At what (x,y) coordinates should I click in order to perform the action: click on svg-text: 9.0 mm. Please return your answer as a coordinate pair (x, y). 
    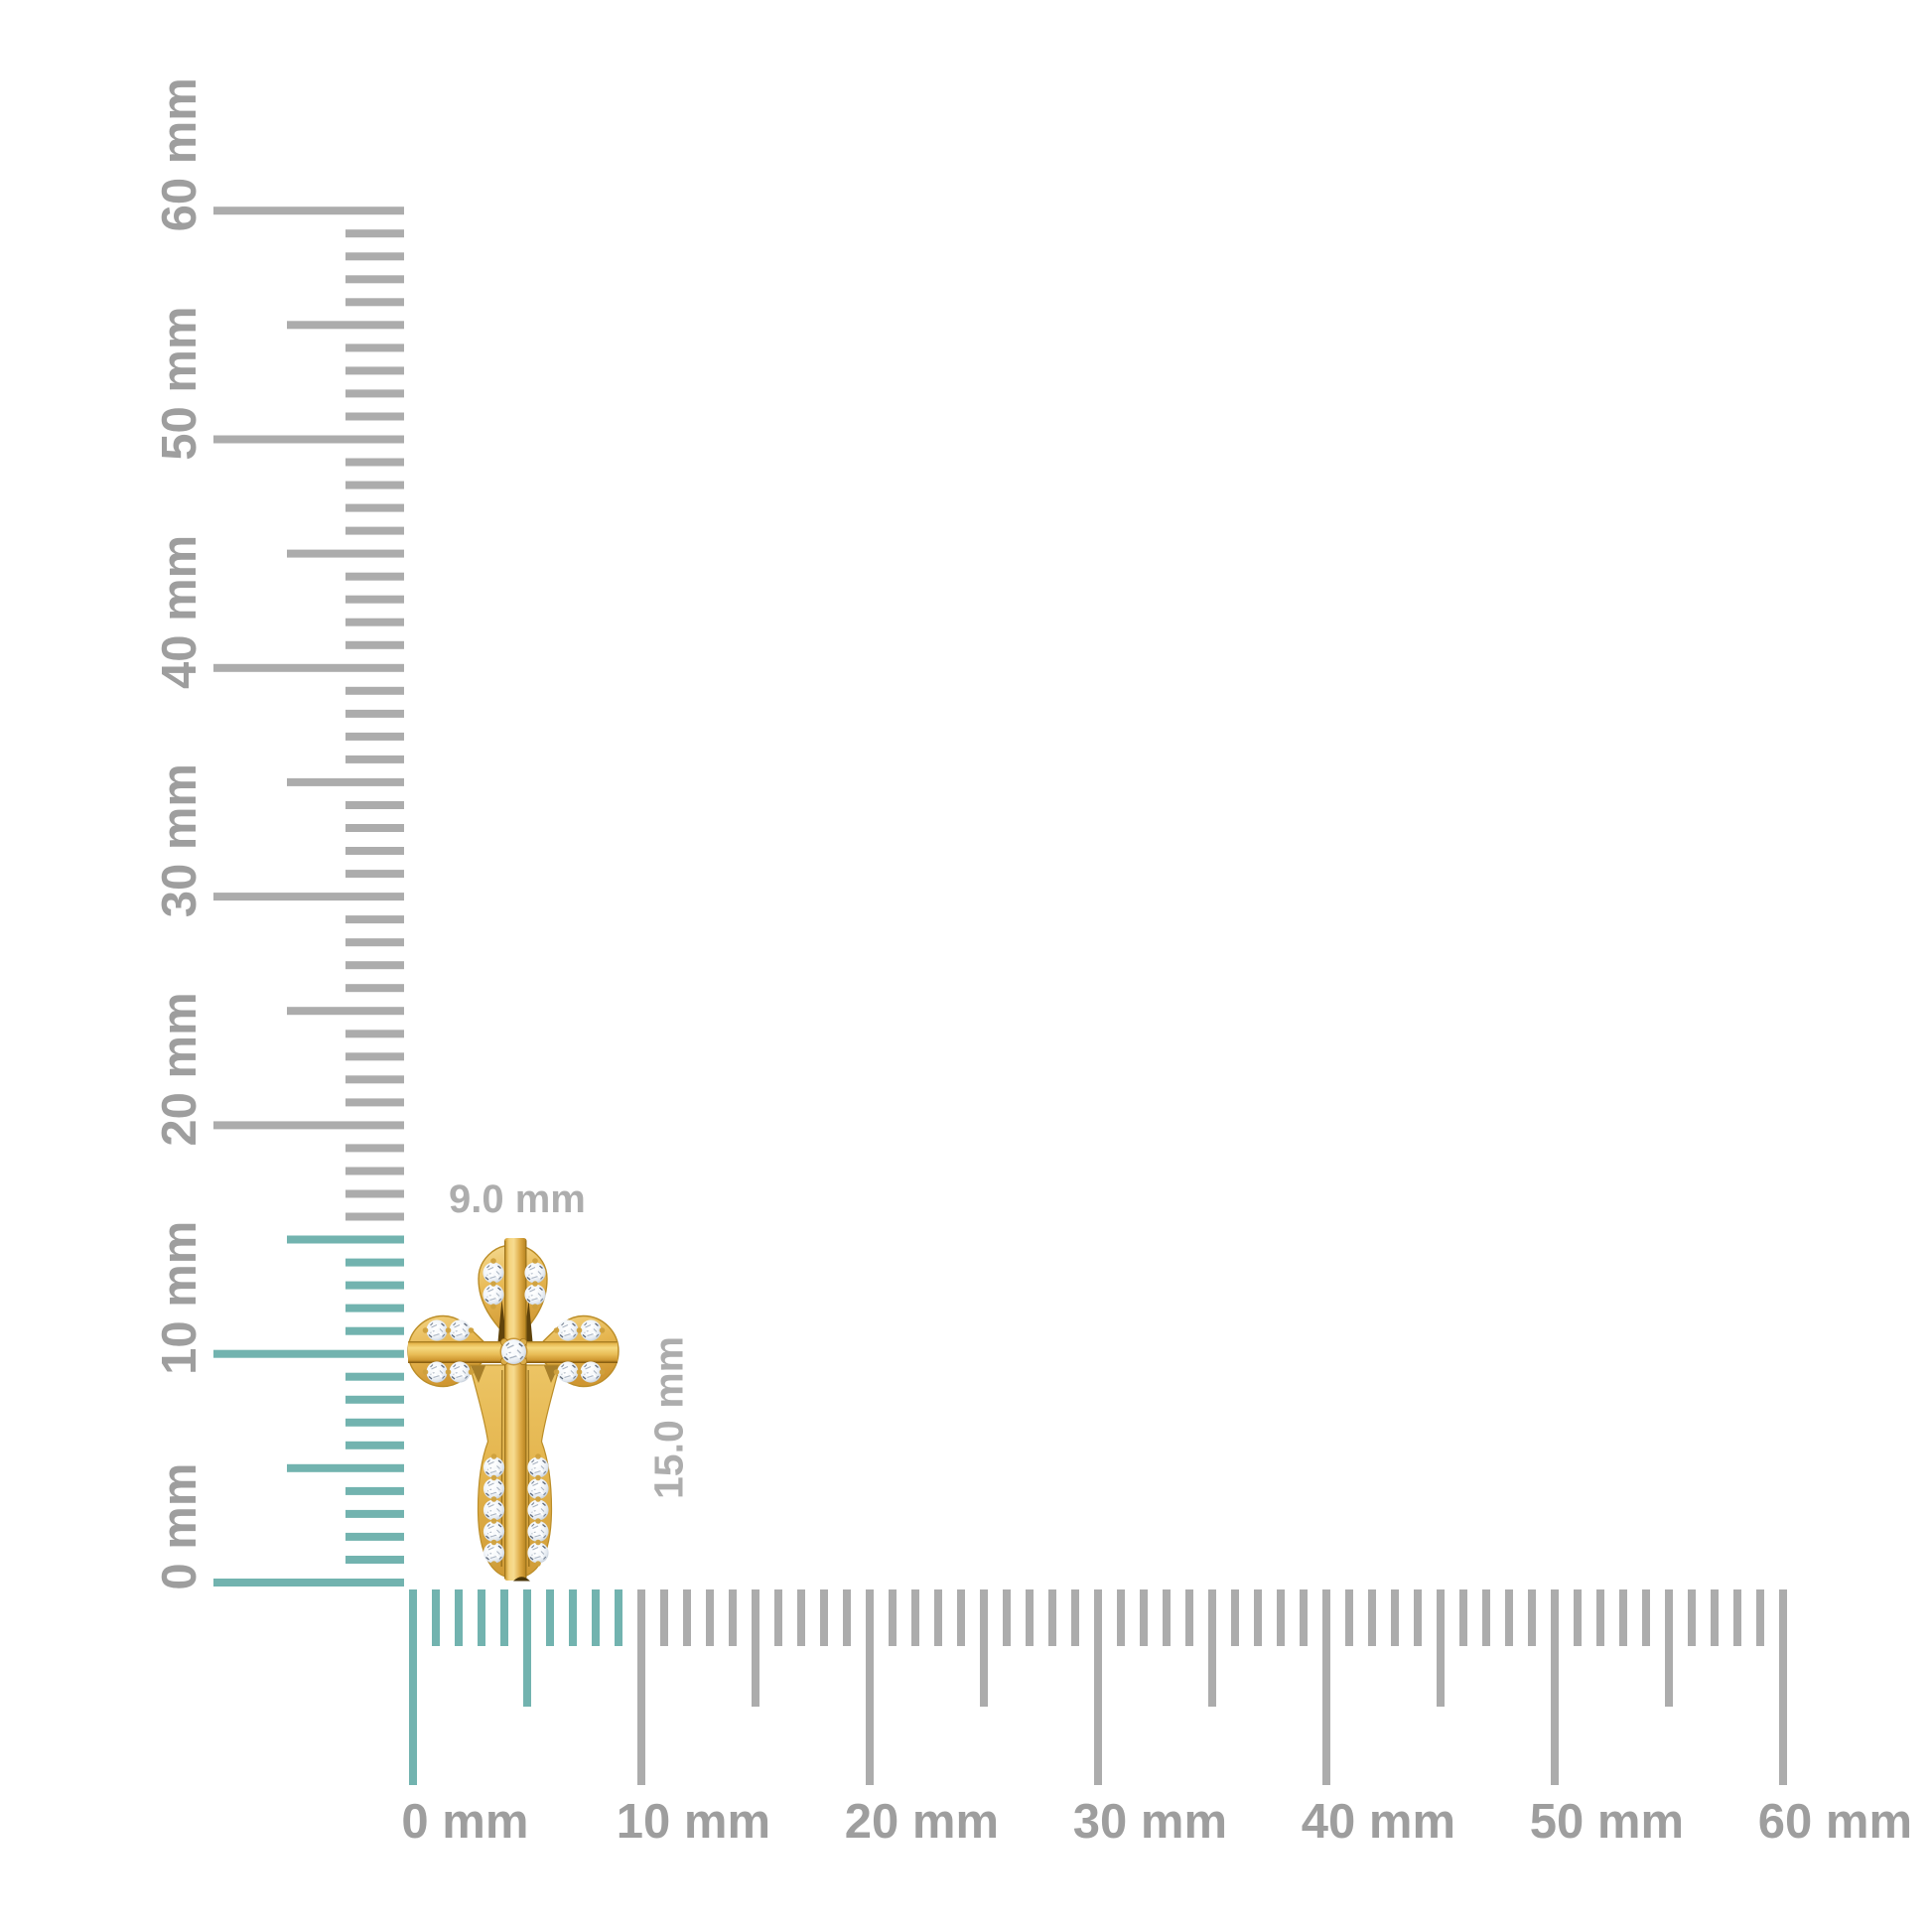
    Looking at the image, I should click on (517, 1199).